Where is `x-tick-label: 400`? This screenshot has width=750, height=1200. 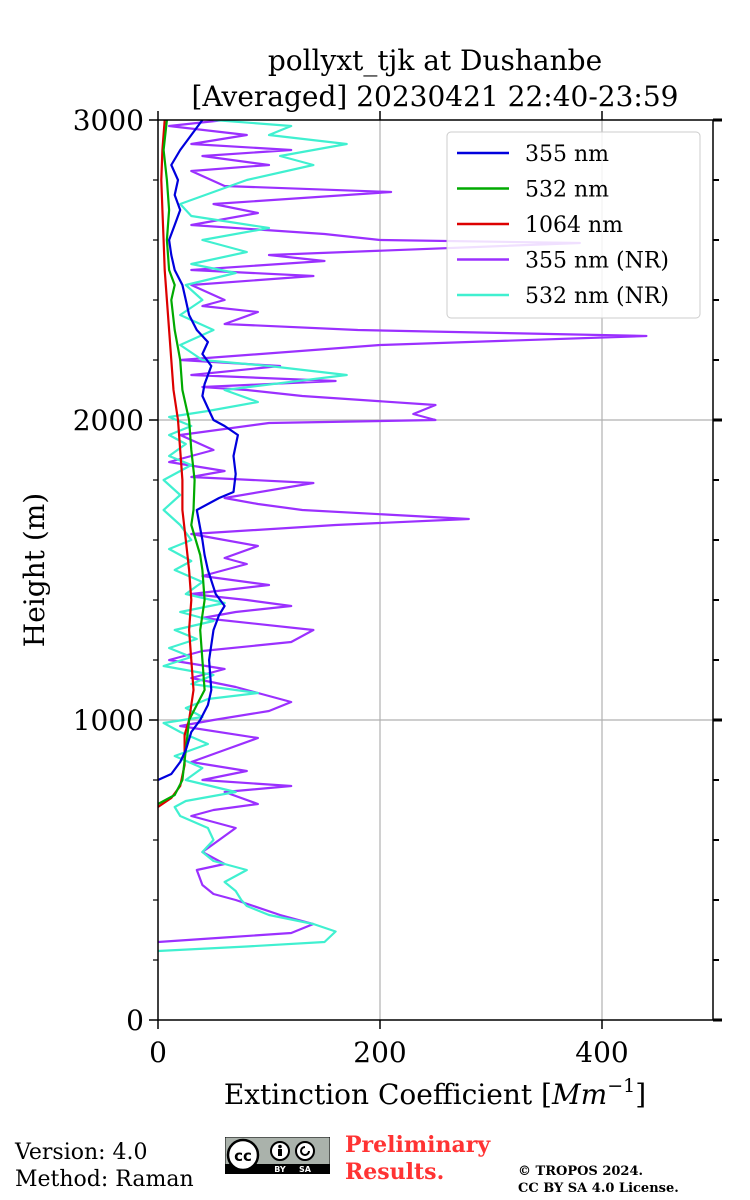 x-tick-label: 400 is located at coordinates (601, 1052).